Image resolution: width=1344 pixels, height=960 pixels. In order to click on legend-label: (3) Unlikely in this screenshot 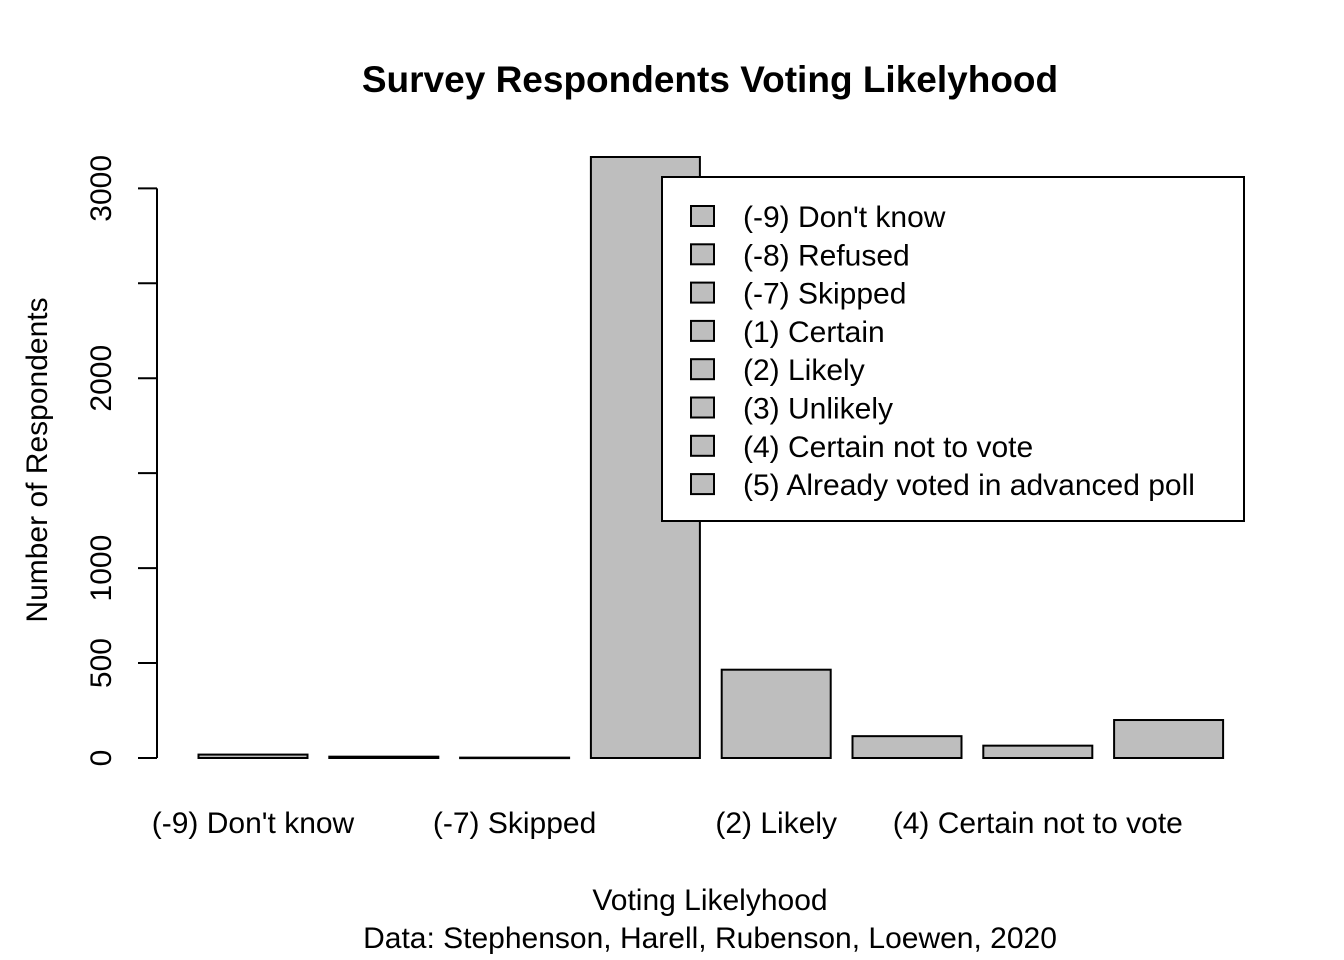, I will do `click(818, 409)`.